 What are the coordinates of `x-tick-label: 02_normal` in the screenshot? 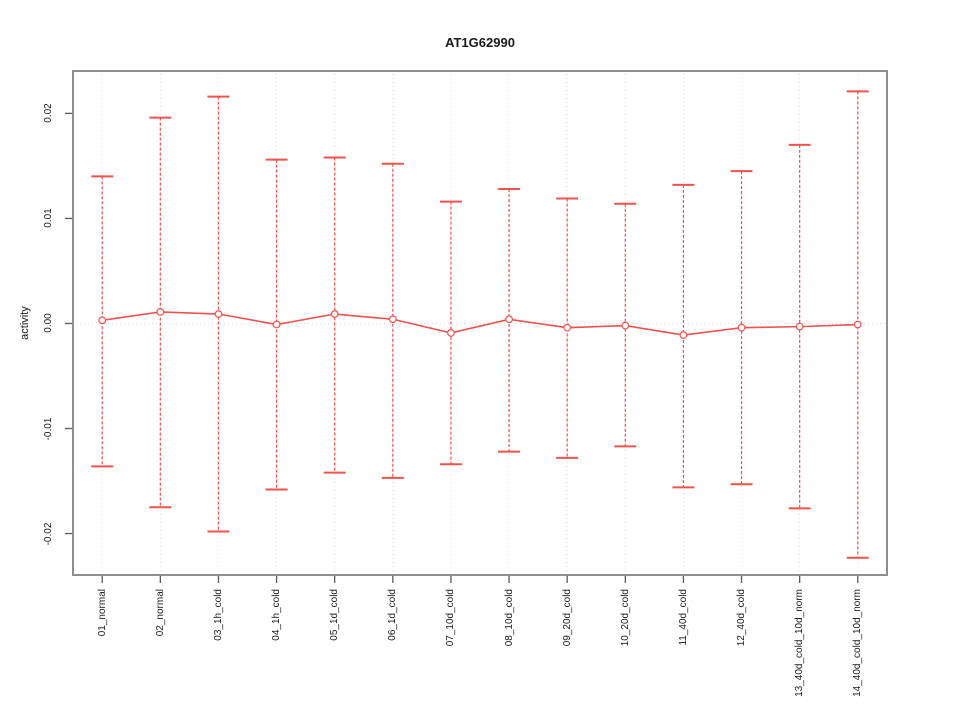 It's located at (160, 613).